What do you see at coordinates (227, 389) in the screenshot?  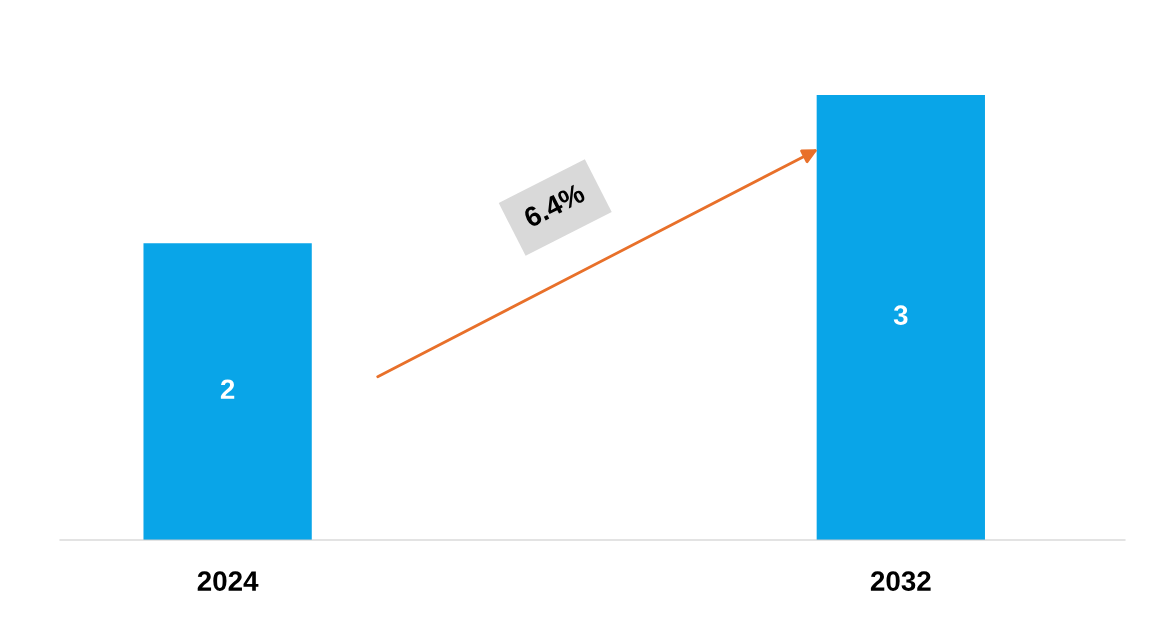 I see `data-label: 2` at bounding box center [227, 389].